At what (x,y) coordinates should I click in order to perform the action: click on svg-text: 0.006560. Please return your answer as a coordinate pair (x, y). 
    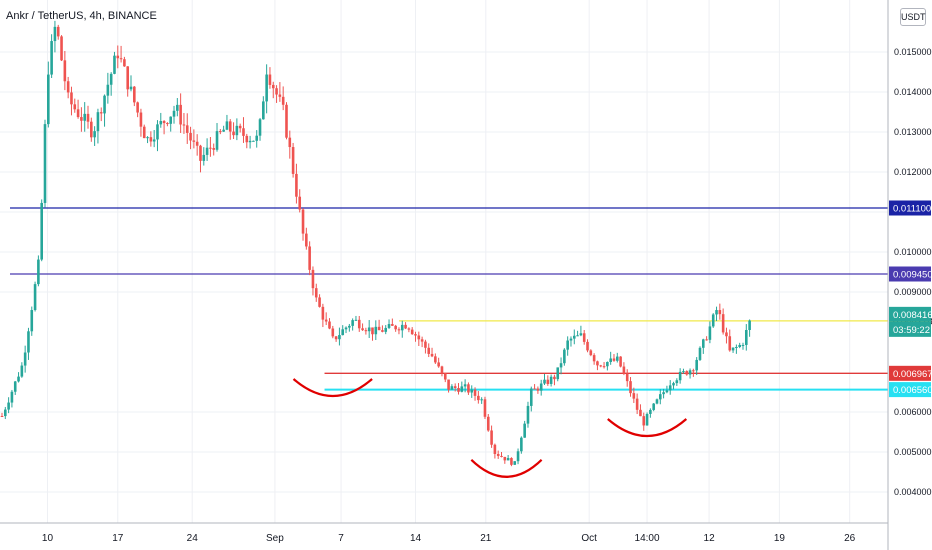
    Looking at the image, I should click on (912, 390).